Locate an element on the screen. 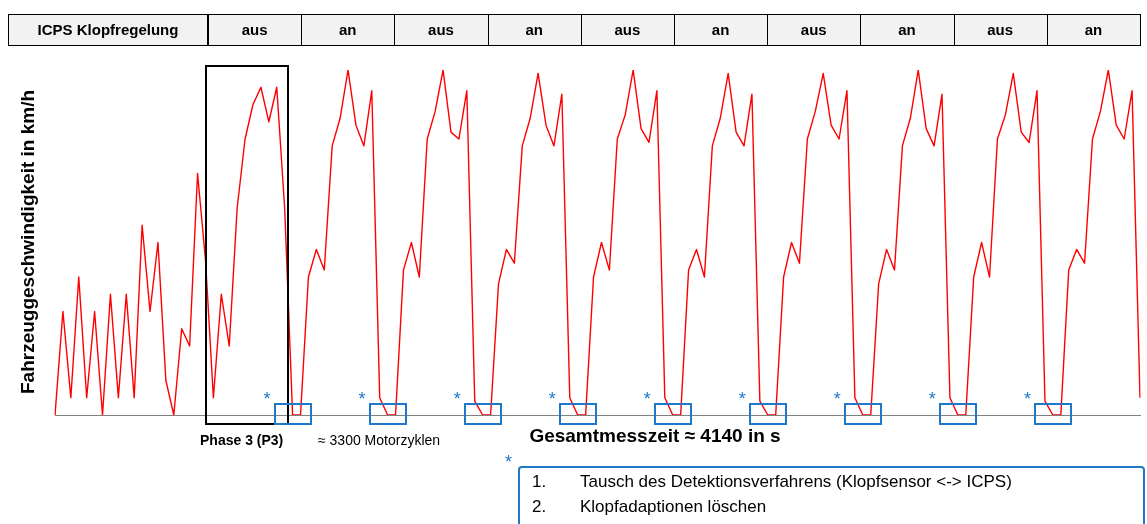 The height and width of the screenshot is (524, 1147). text: ≈ 3300 Motorzyklen is located at coordinates (379, 440).